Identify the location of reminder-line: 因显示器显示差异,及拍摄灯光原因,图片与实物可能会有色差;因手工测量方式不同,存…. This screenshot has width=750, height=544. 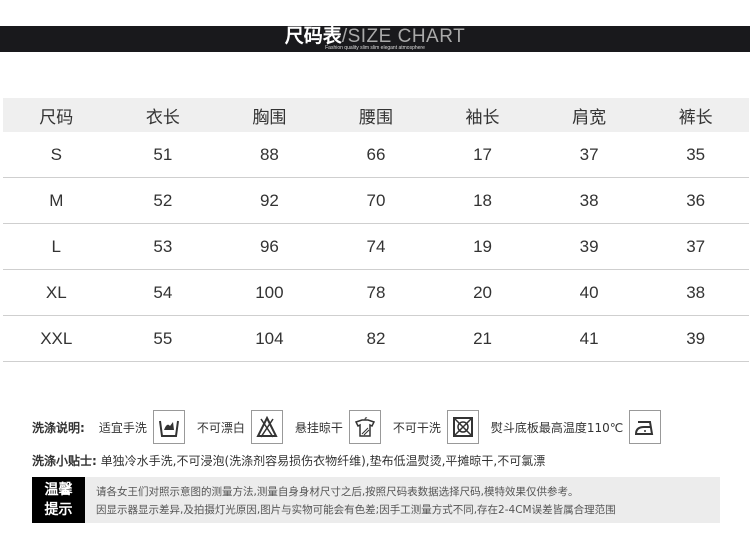
(356, 510).